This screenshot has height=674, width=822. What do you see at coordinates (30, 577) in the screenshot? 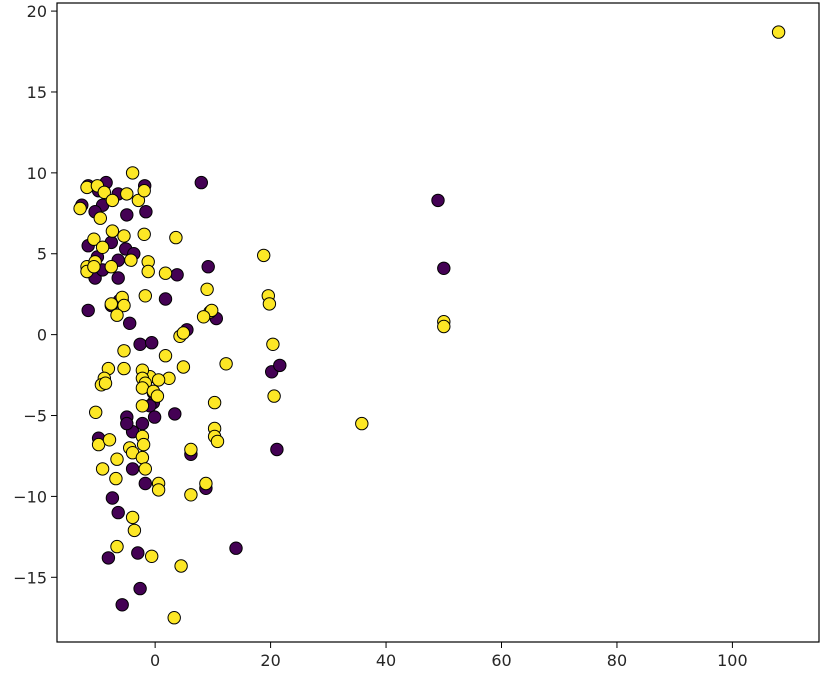
I see `y-tick-label: −15` at bounding box center [30, 577].